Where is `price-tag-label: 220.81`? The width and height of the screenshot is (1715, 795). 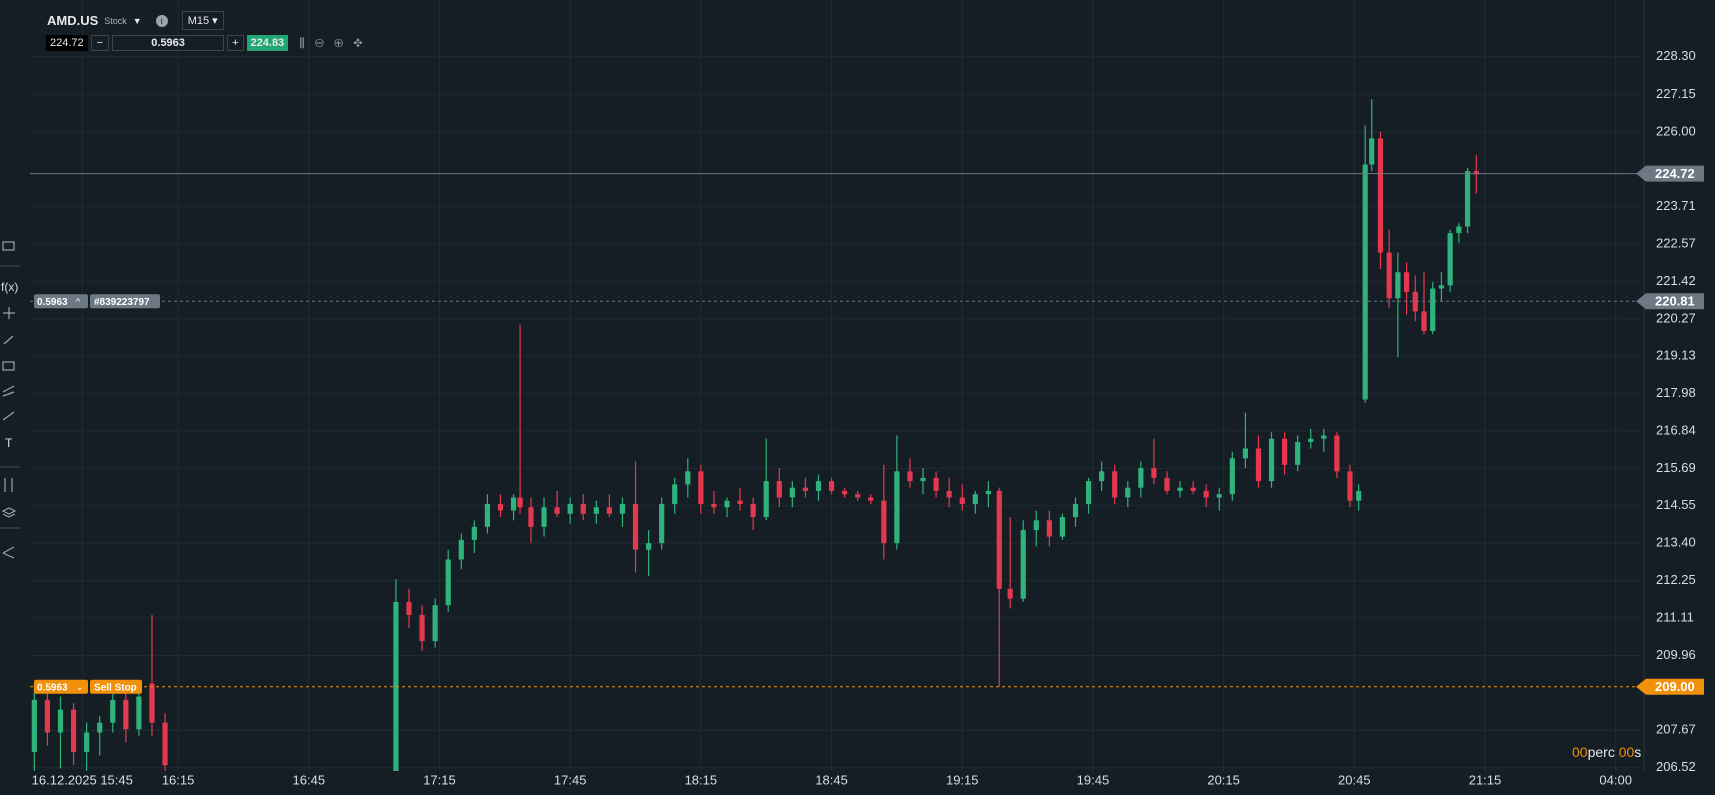
price-tag-label: 220.81 is located at coordinates (1675, 301).